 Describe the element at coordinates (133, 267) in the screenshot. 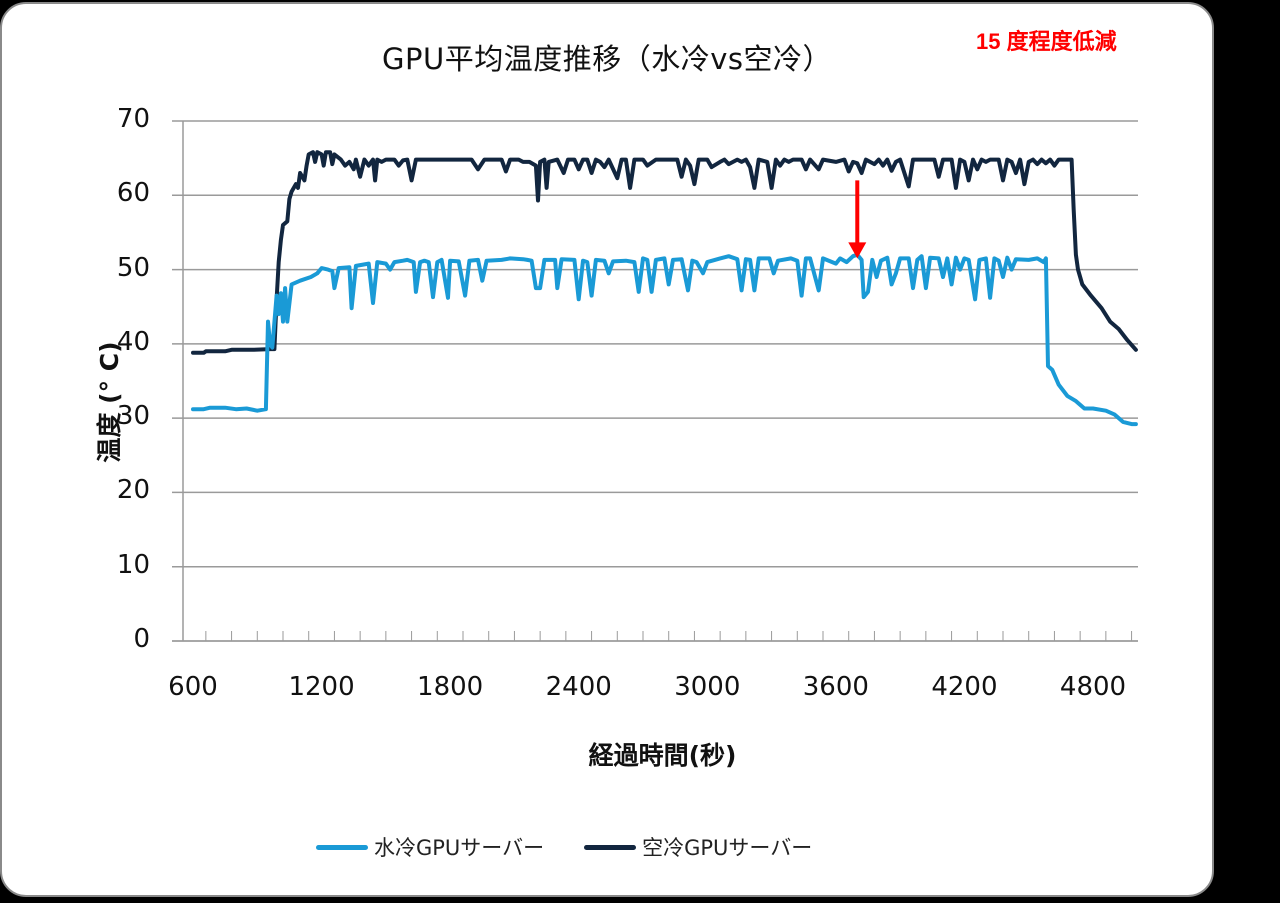

I see `y-tick-label: 50` at that location.